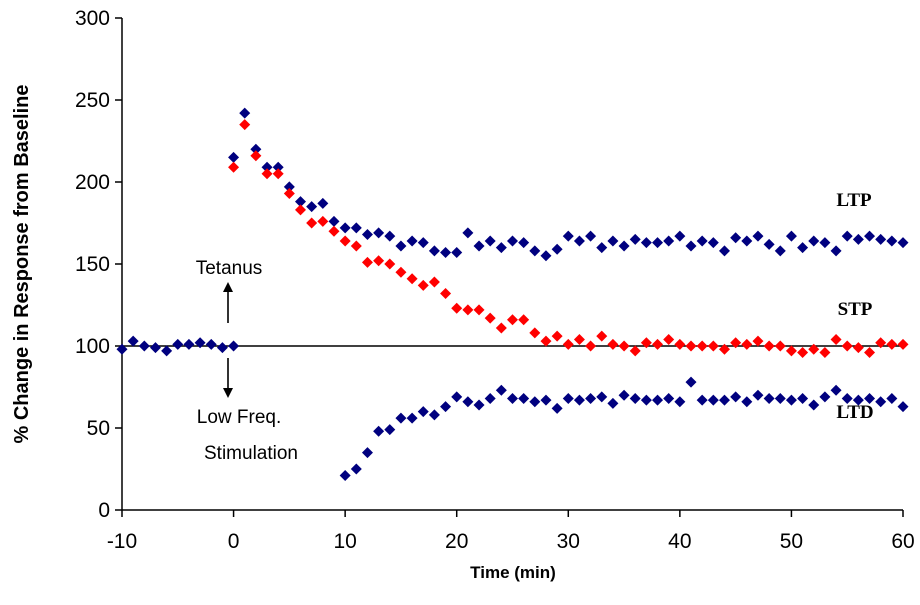 Image resolution: width=920 pixels, height=605 pixels. What do you see at coordinates (104, 510) in the screenshot?
I see `y-tick-label: 0` at bounding box center [104, 510].